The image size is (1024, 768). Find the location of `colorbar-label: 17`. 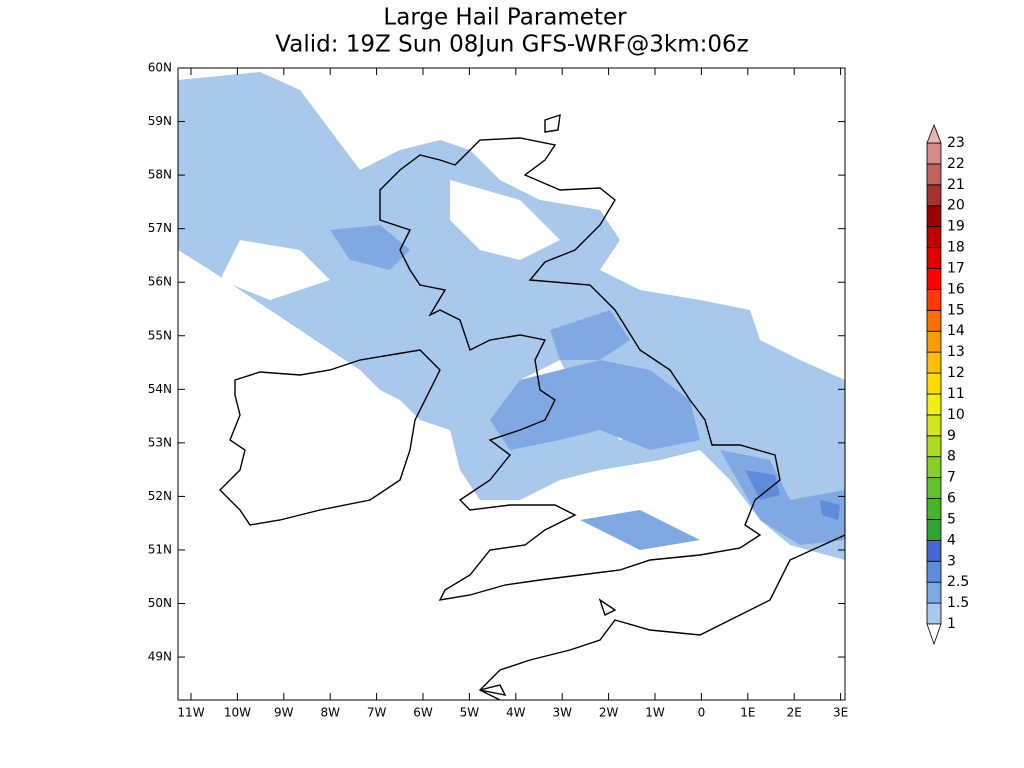

colorbar-label: 17 is located at coordinates (956, 268).